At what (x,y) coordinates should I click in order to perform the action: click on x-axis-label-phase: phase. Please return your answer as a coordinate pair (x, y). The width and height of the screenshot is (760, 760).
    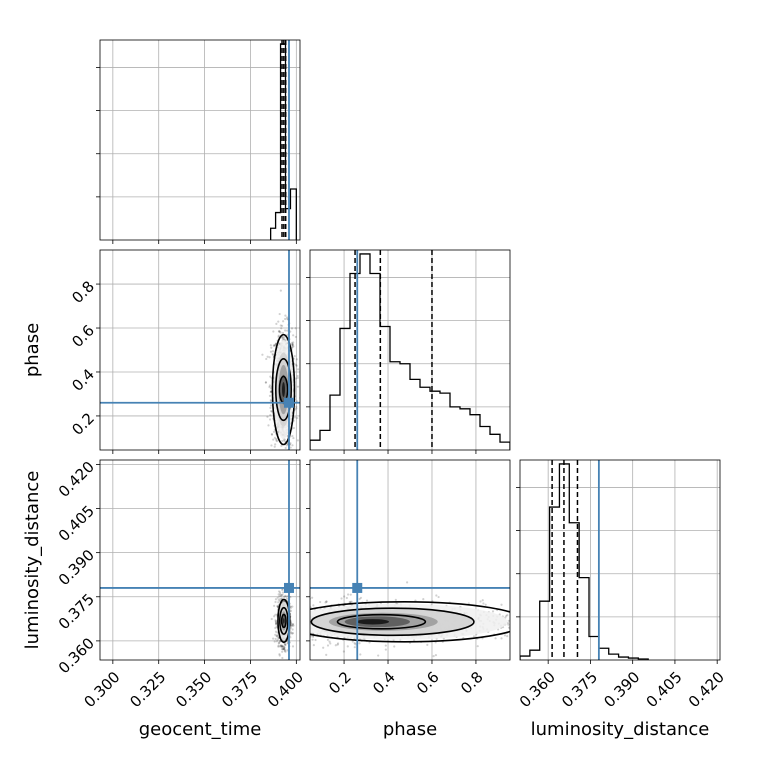
    Looking at the image, I should click on (410, 729).